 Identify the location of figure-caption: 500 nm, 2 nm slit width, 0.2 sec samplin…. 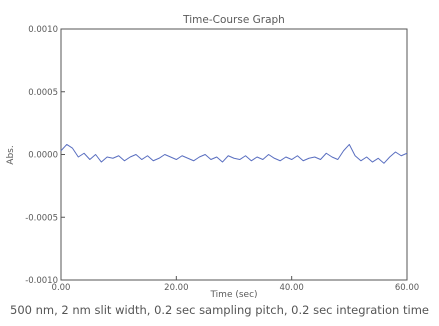
(219, 310).